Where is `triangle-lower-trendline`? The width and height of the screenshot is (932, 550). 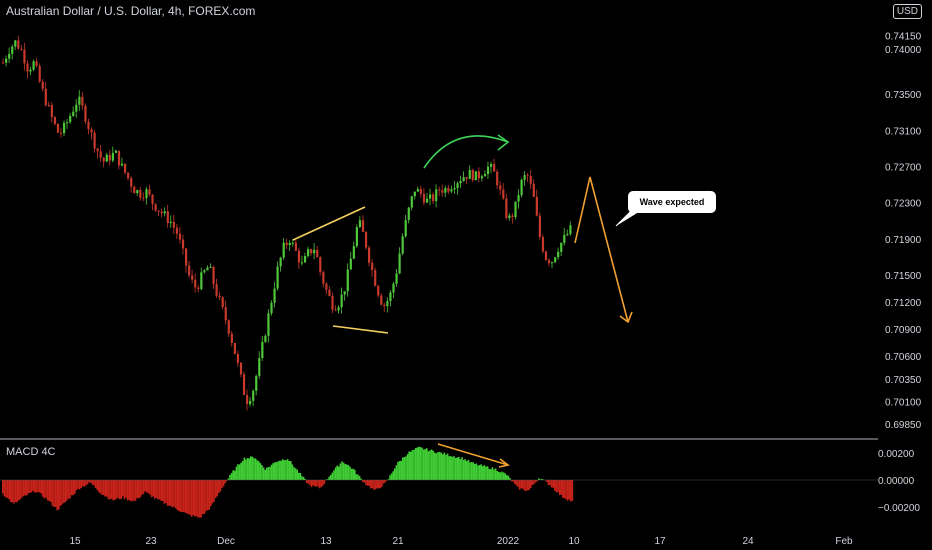 triangle-lower-trendline is located at coordinates (360, 329).